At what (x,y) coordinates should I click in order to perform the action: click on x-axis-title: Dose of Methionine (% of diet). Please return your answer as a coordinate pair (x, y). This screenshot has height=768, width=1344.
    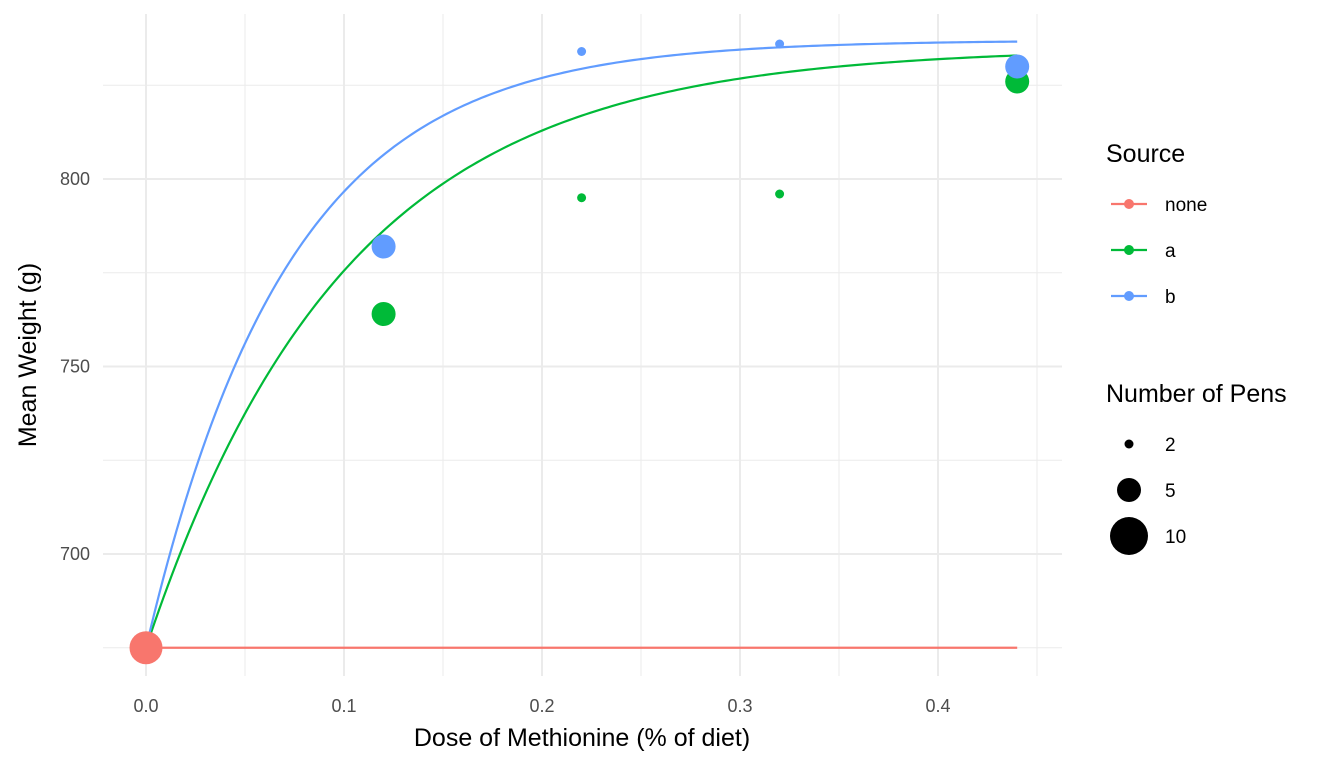
    Looking at the image, I should click on (582, 738).